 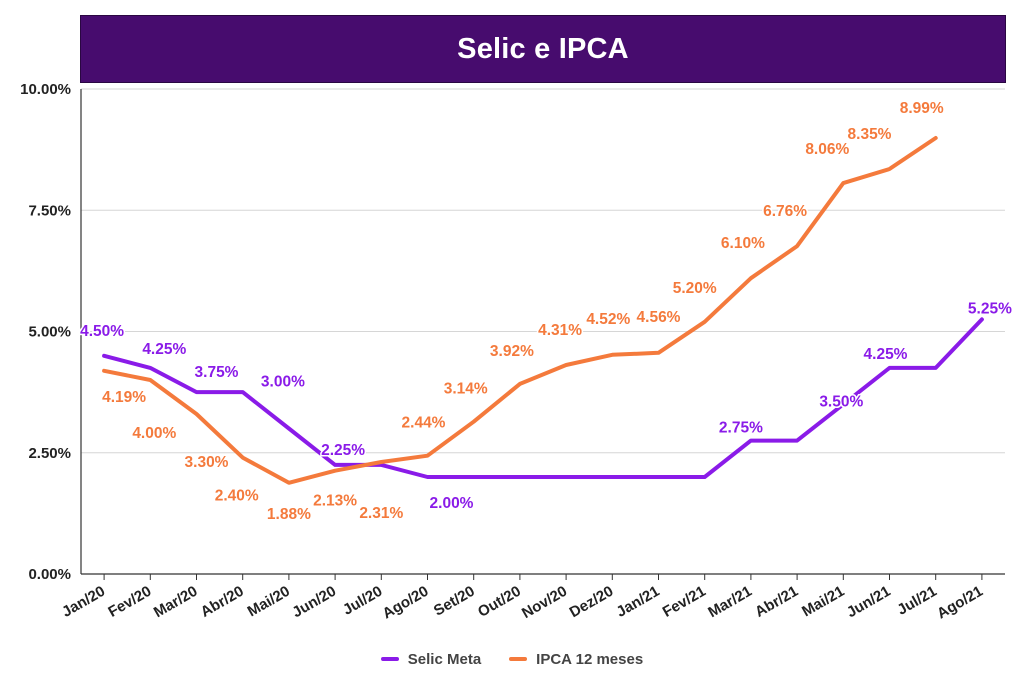 What do you see at coordinates (592, 602) in the screenshot?
I see `x-tick-label: Dez/20` at bounding box center [592, 602].